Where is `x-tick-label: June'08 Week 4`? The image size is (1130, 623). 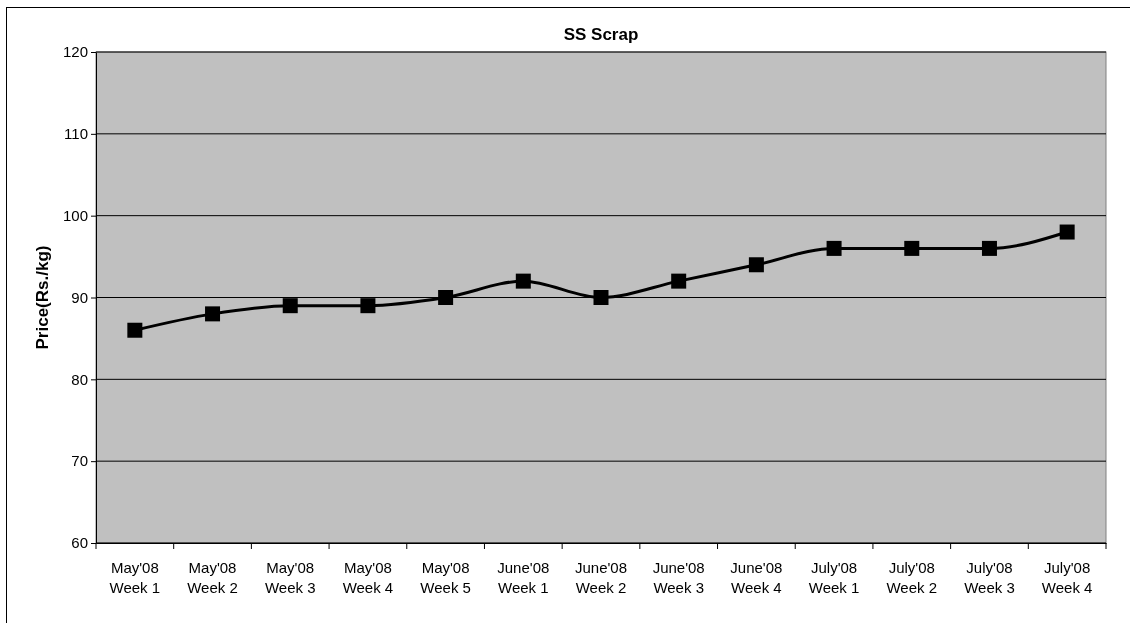
x-tick-label: June'08 Week 4 is located at coordinates (756, 577).